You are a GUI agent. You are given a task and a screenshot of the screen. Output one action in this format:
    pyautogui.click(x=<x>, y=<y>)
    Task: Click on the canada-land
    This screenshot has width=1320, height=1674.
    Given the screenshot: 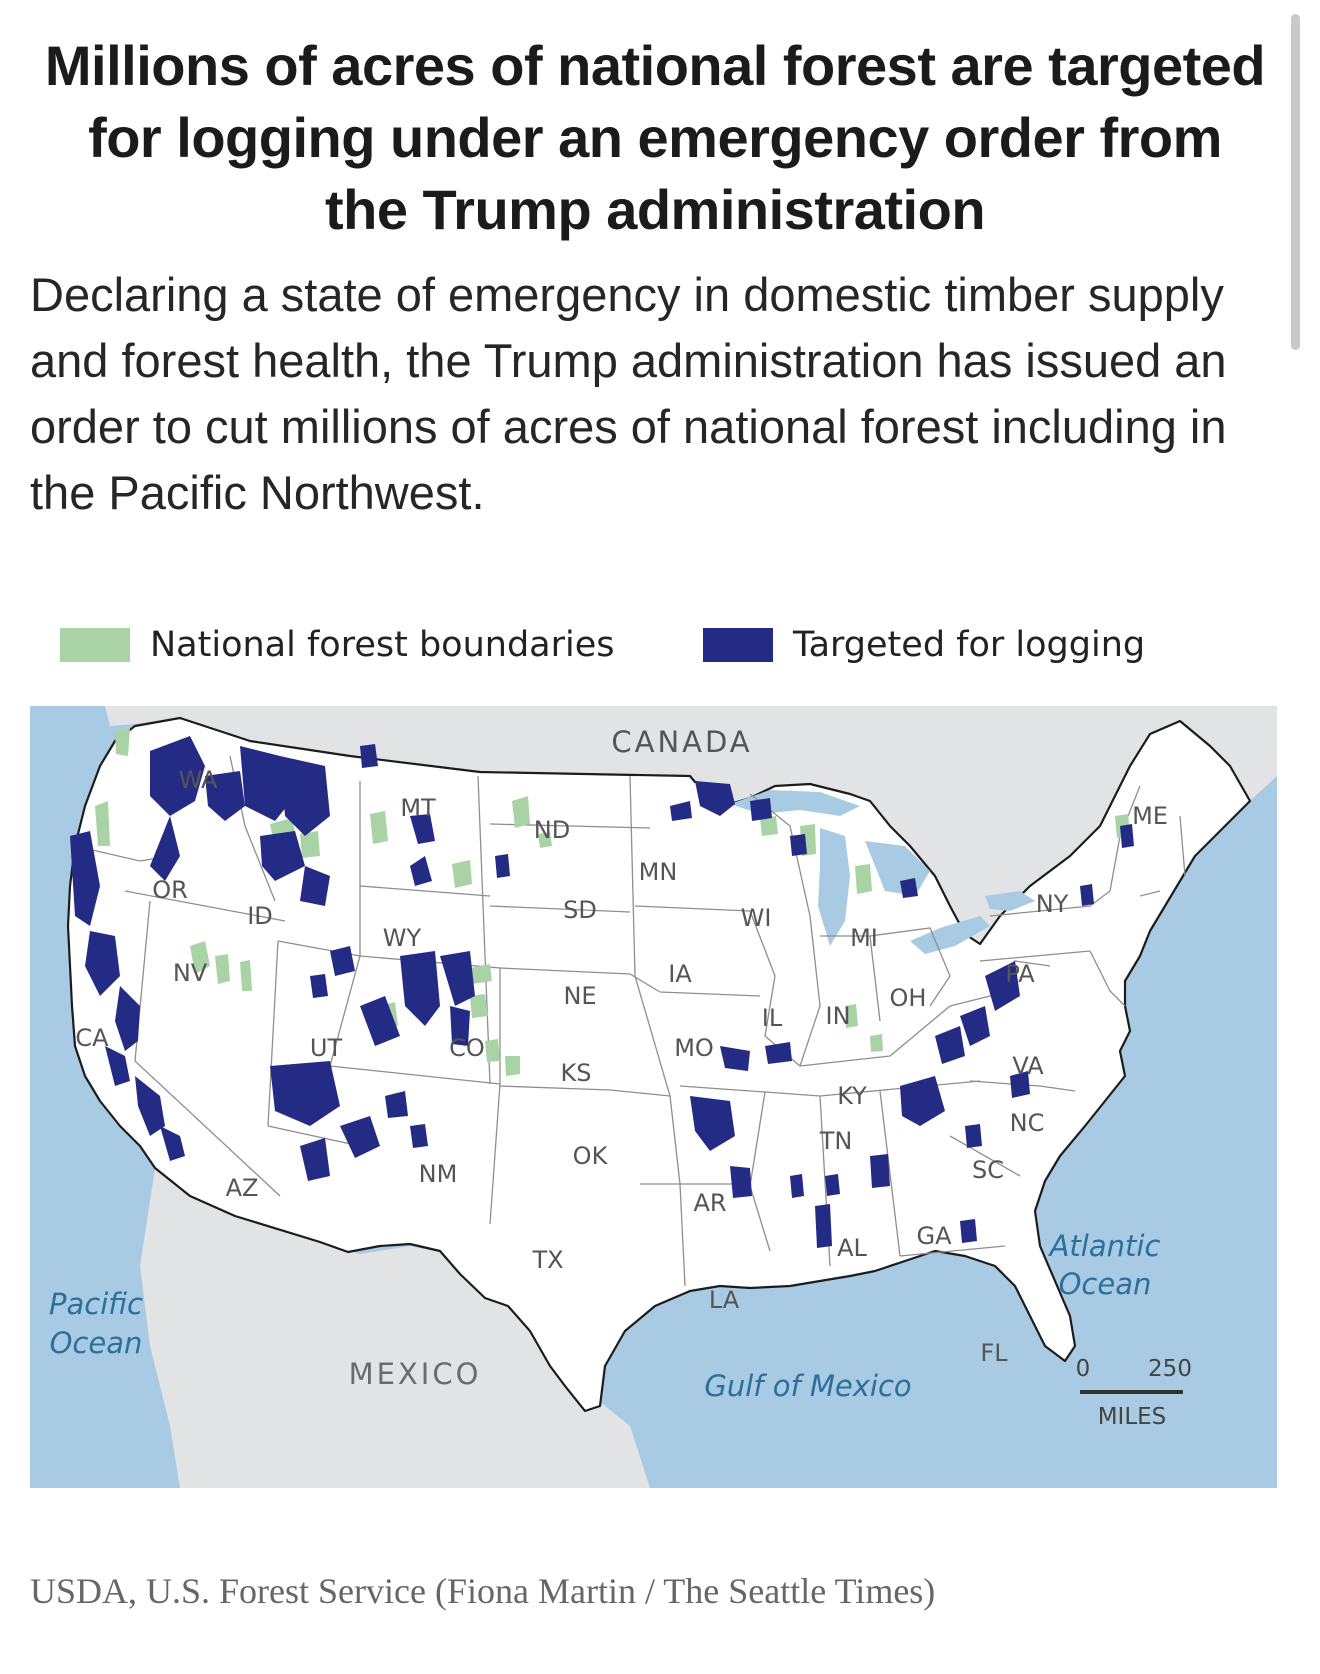 What is the action you would take?
    pyautogui.click(x=691, y=825)
    